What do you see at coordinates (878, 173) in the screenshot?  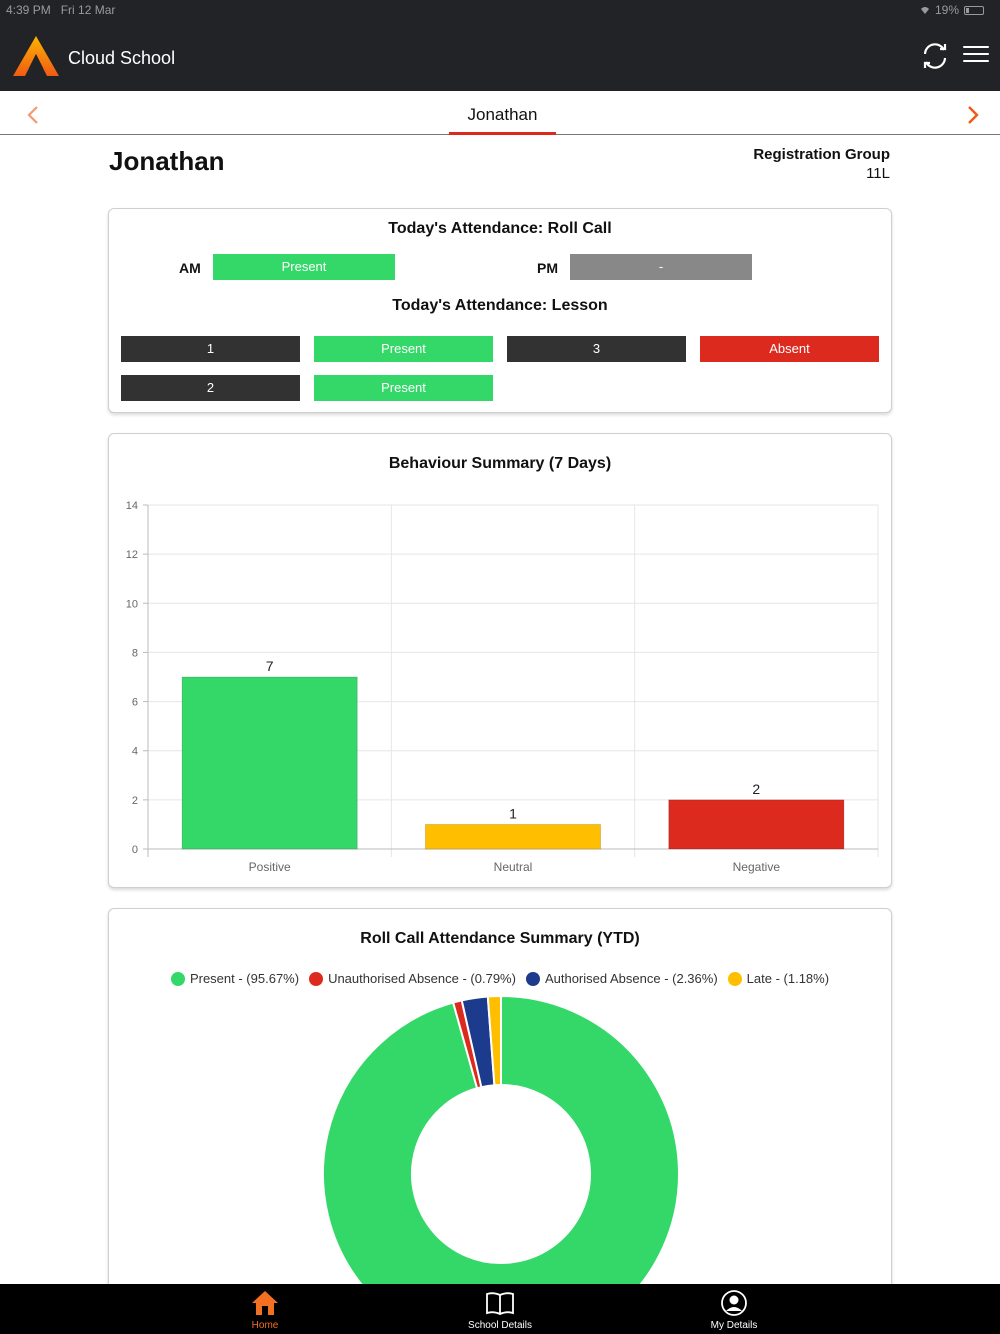 I see `registration-group-value: 11L` at bounding box center [878, 173].